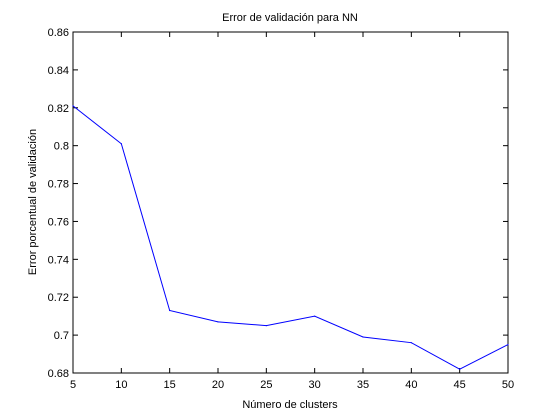  Describe the element at coordinates (218, 385) in the screenshot. I see `x-tick-label: 20` at that location.